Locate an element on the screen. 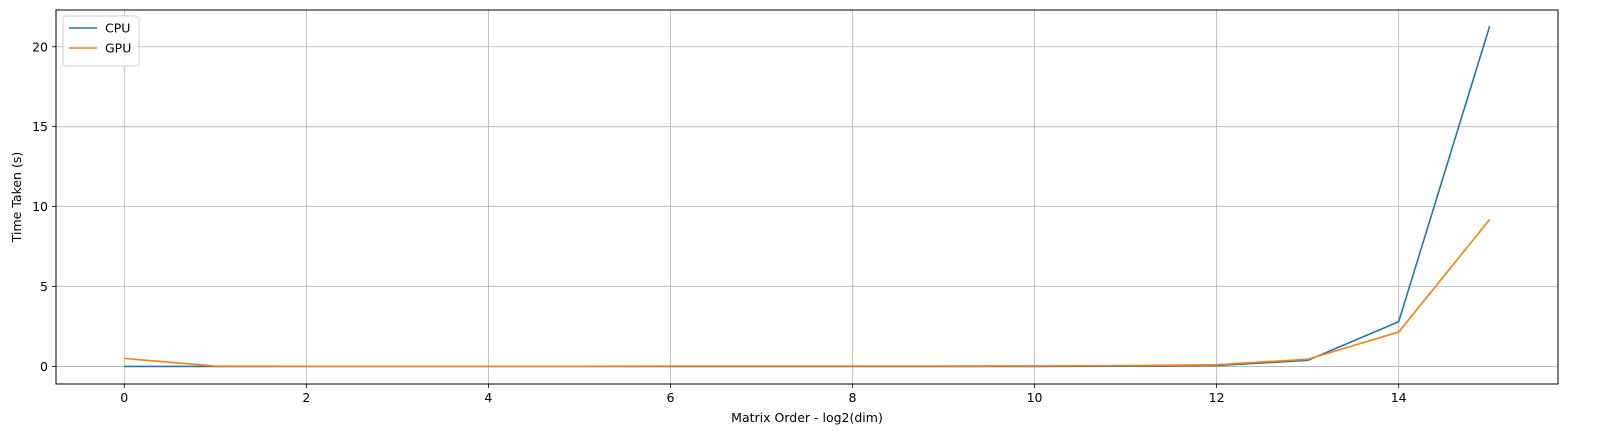 The image size is (1616, 448). y-tick-label: 10 is located at coordinates (40, 206).